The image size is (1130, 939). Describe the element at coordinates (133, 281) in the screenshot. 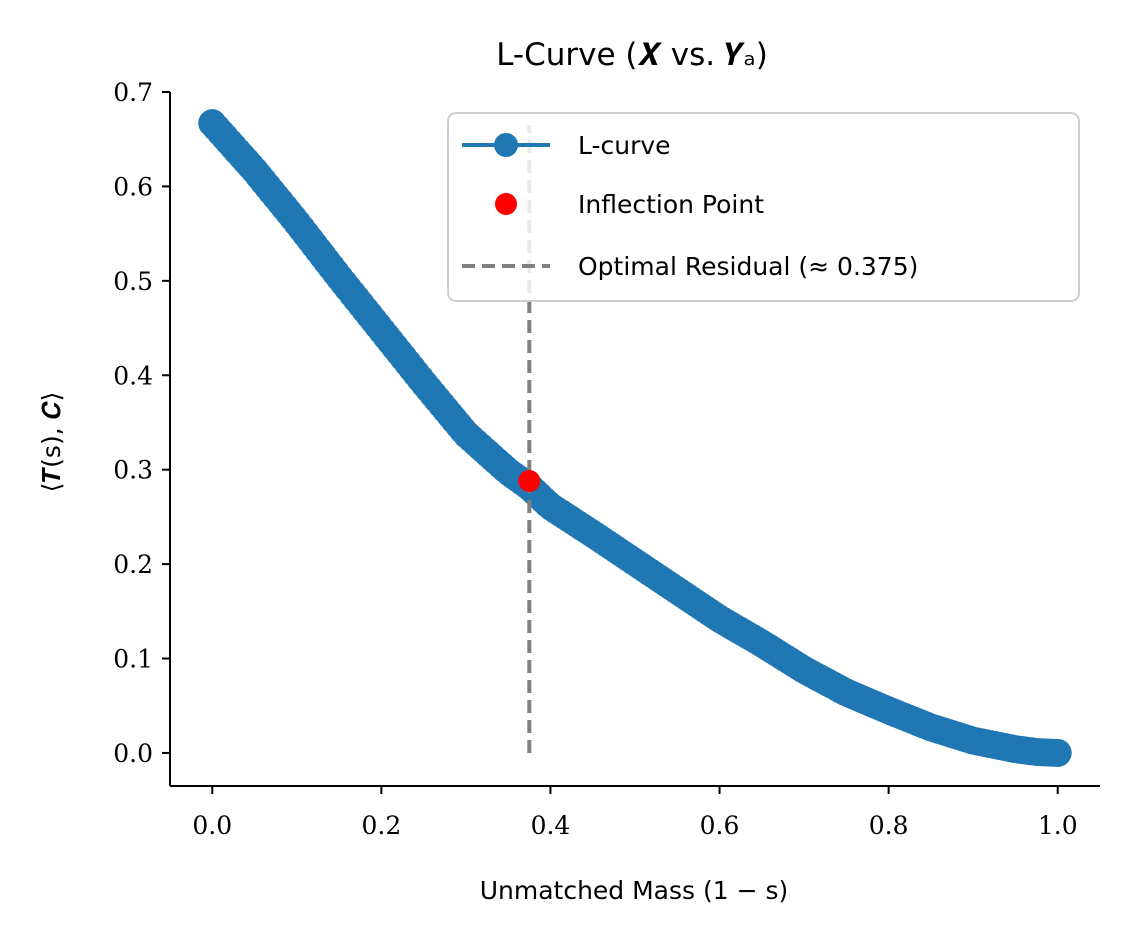

I see `y-tick-label: 0.5` at that location.